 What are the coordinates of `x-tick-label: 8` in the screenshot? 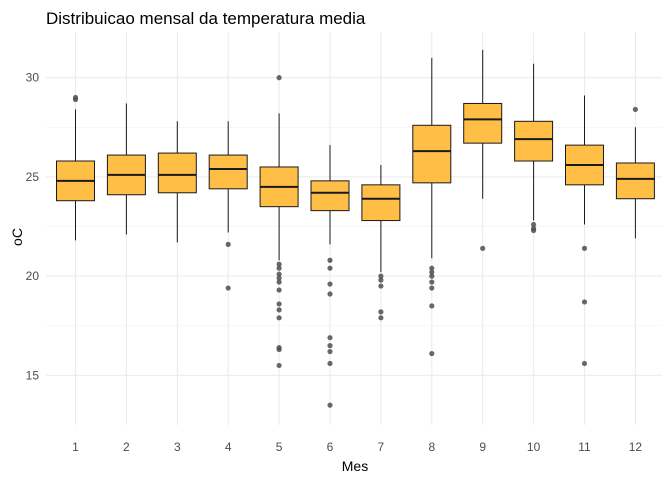 It's located at (431, 447).